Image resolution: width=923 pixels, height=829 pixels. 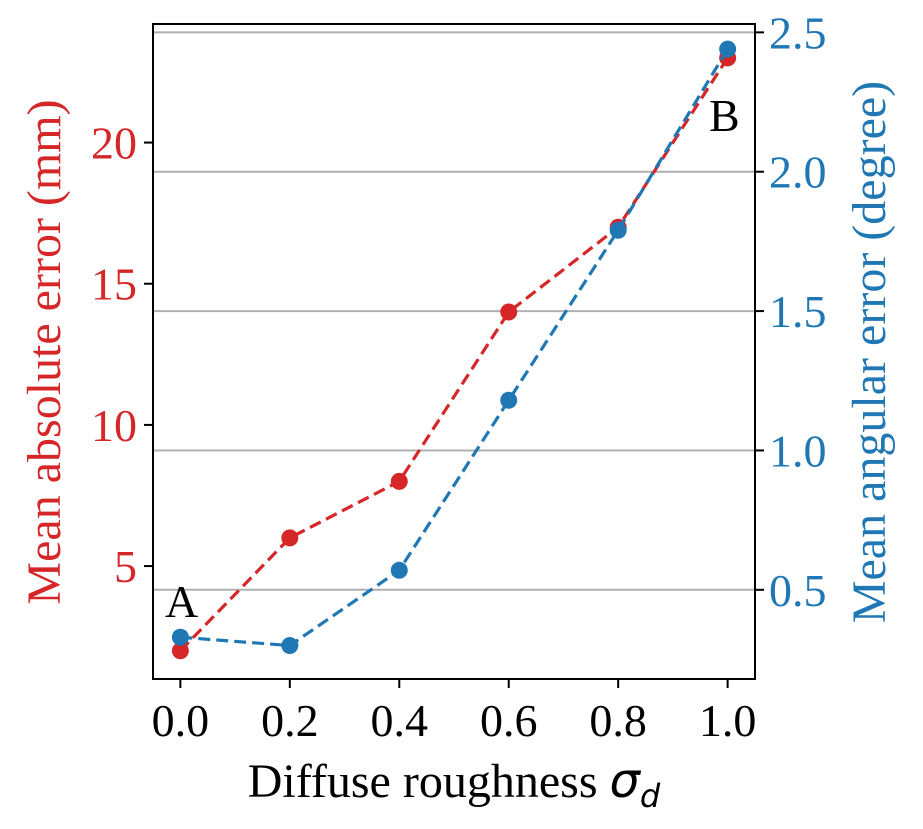 I want to click on x-tick-label: 1.0, so click(x=728, y=720).